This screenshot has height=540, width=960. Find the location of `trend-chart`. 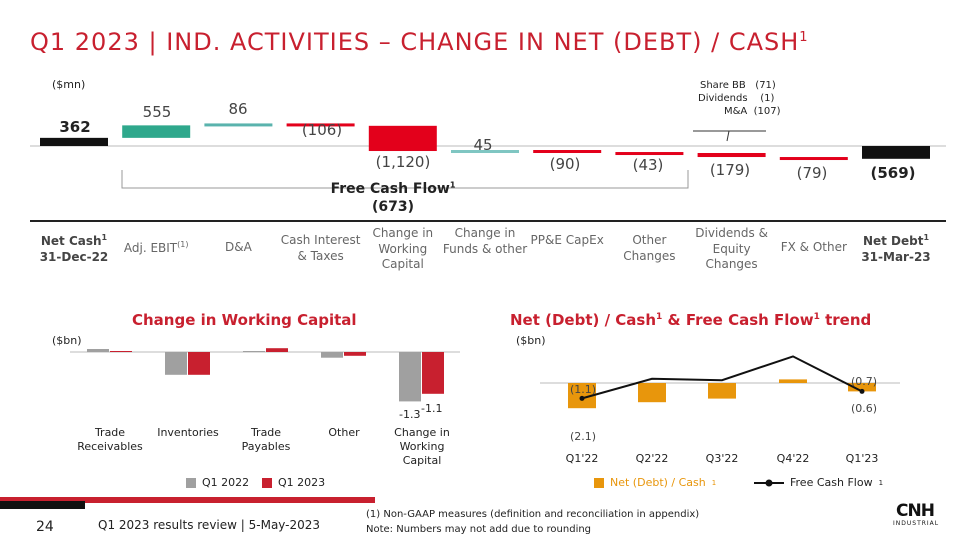

trend-chart is located at coordinates (720, 382).